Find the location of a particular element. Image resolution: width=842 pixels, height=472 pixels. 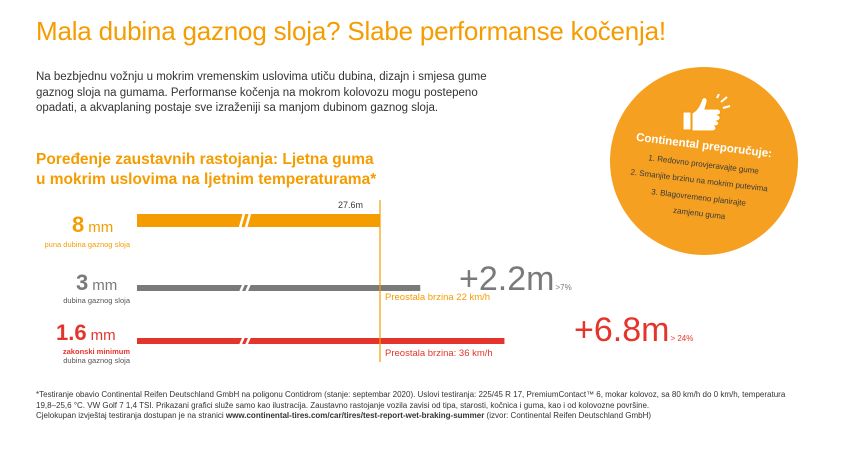

reference-distance-label: 27.6m is located at coordinates (351, 205).